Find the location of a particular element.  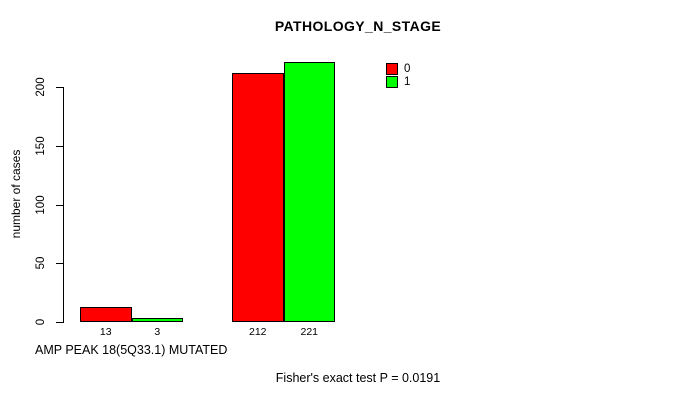

x-axis-title: AMP PEAK 18(5Q33.1) MUTATED is located at coordinates (131, 350).